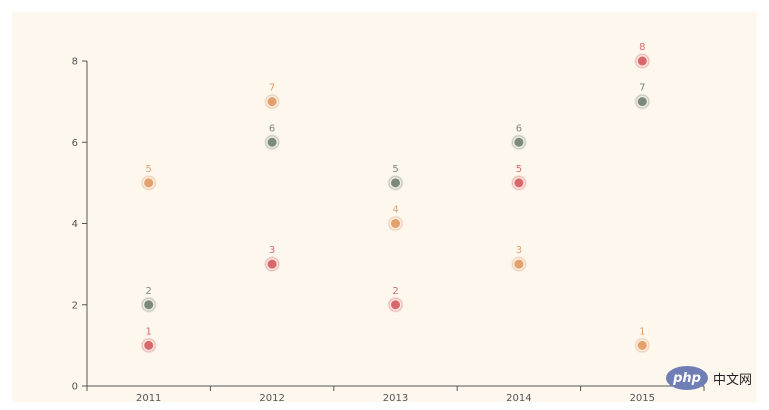  Describe the element at coordinates (75, 62) in the screenshot. I see `y-tick-label: 8` at that location.